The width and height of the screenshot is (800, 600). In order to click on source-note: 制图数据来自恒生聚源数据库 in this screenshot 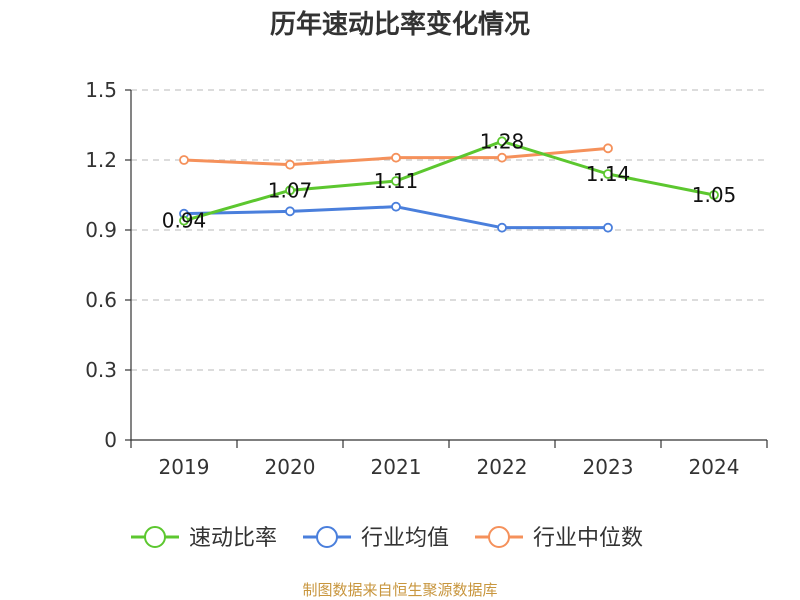, I will do `click(399, 590)`.